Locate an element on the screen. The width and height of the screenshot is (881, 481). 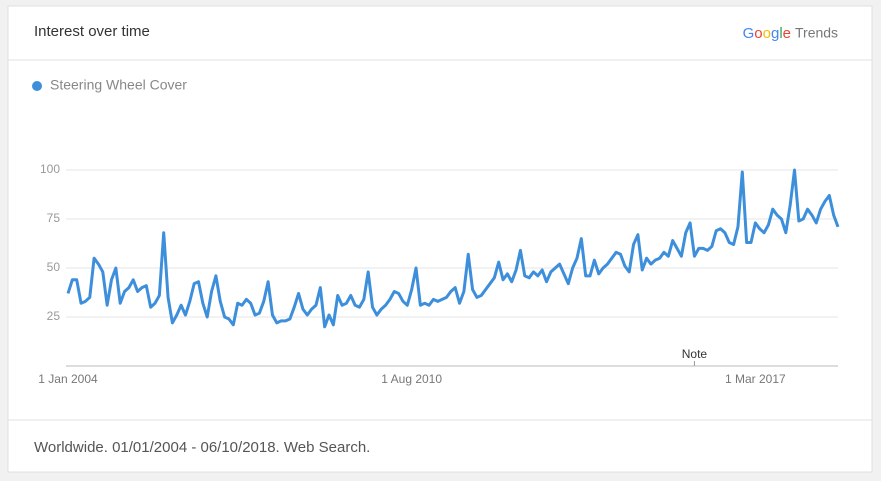
y-tick-label: 25 is located at coordinates (54, 316).